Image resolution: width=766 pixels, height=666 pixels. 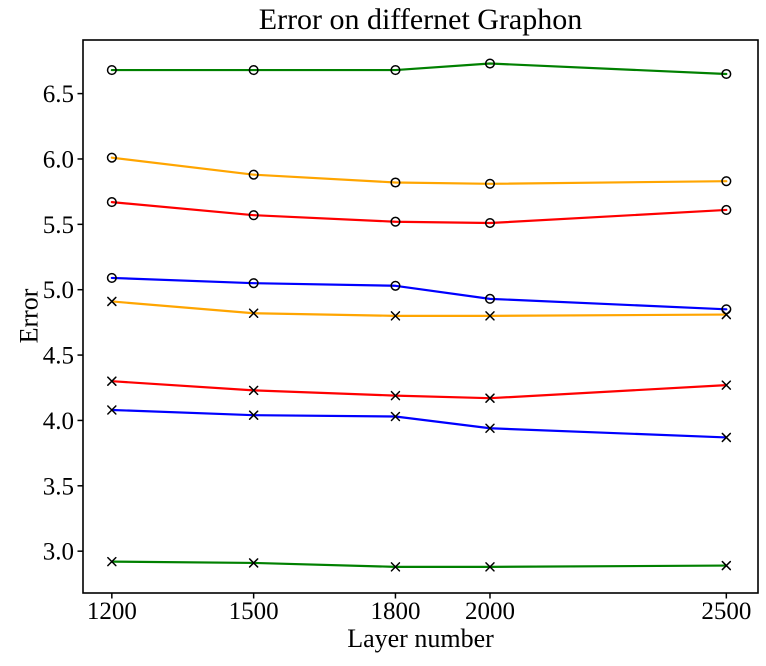 I want to click on y-tick-label: 4.5, so click(x=58, y=356).